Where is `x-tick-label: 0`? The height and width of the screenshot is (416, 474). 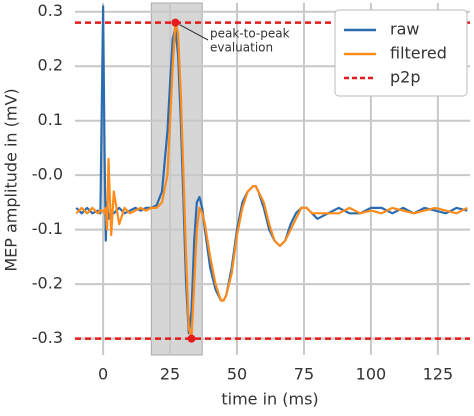 x-tick-label: 0 is located at coordinates (103, 374).